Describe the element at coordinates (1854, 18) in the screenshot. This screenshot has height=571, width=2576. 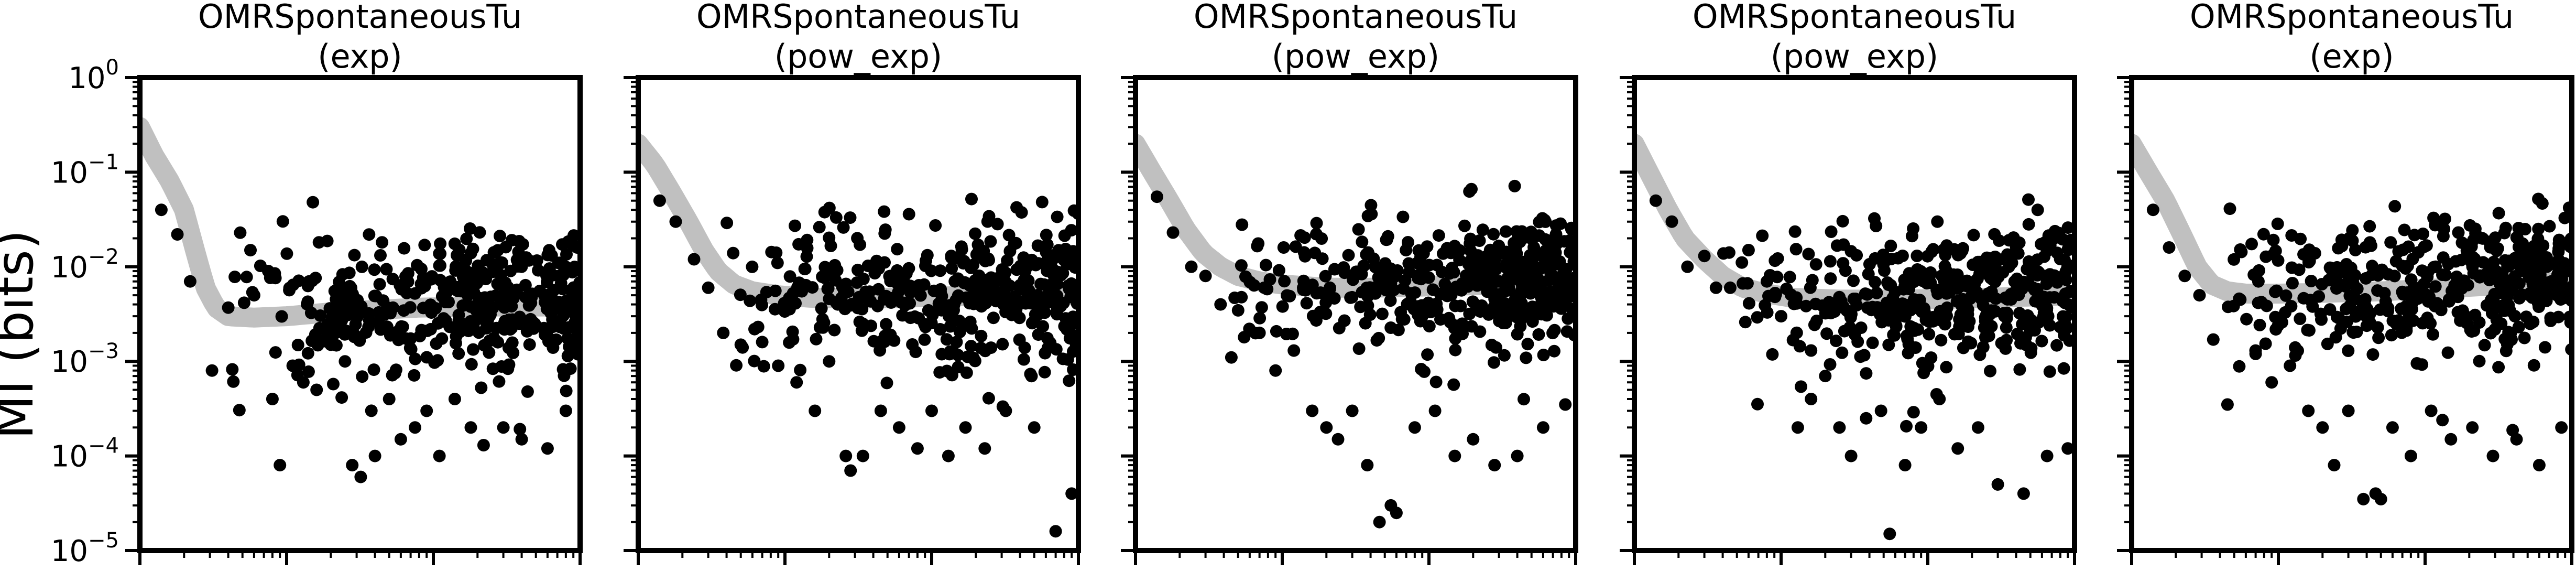
I see `panel-title-line: OMRSpontaneousTu` at that location.